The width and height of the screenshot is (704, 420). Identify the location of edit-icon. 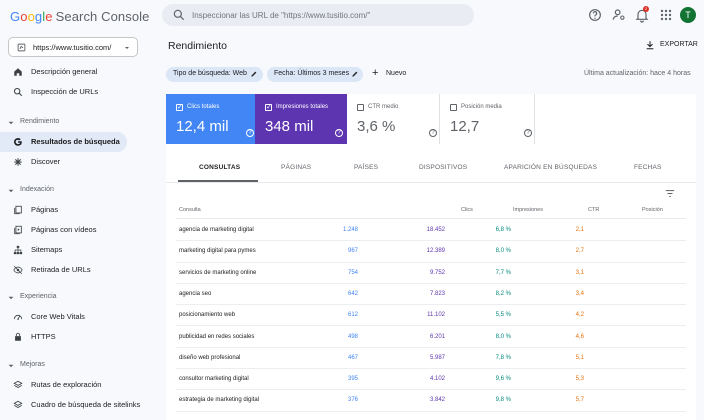
(254, 74).